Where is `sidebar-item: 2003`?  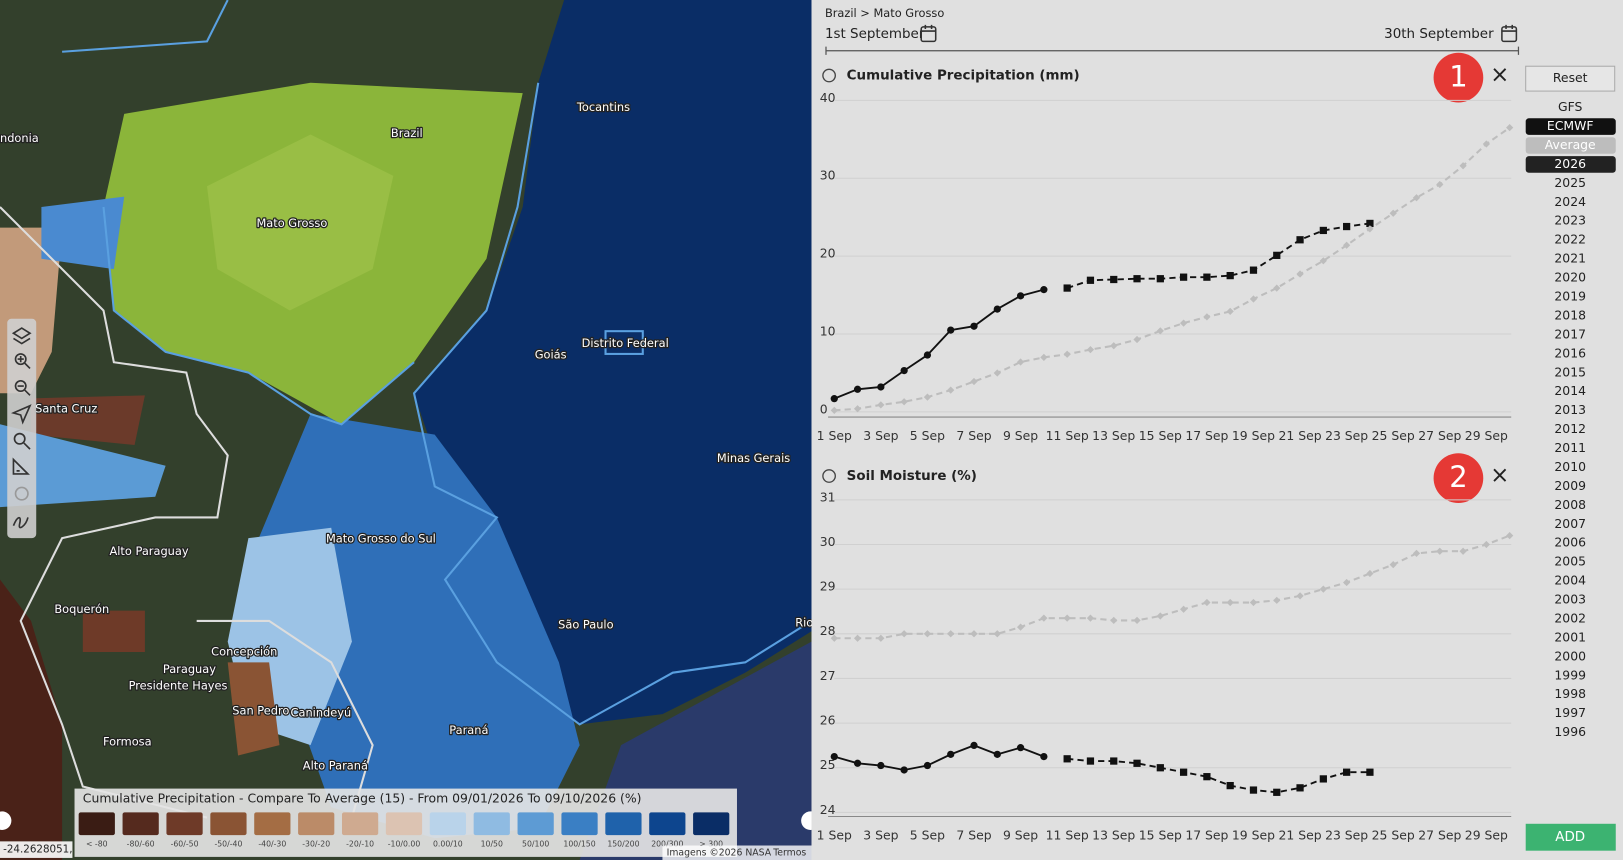
sidebar-item: 2003 is located at coordinates (1570, 599).